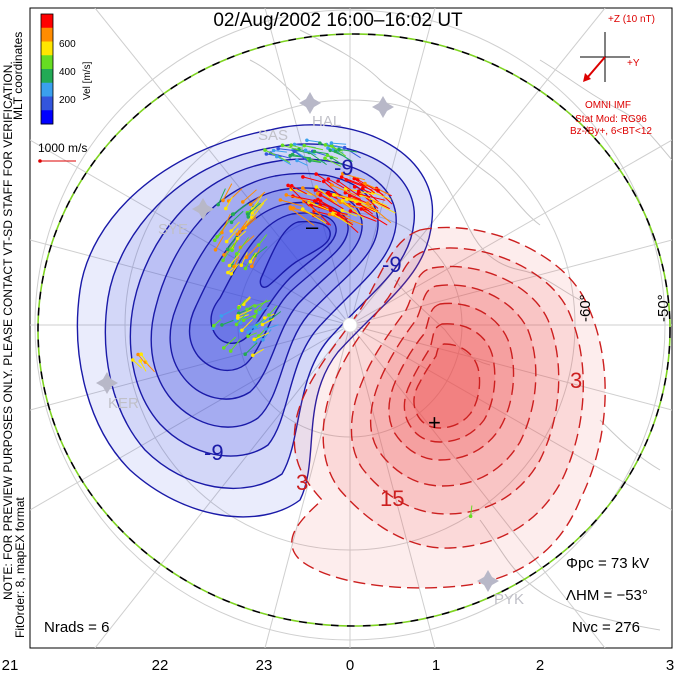 Image resolution: width=680 pixels, height=674 pixels. I want to click on mlt-label-2: 2, so click(540, 665).